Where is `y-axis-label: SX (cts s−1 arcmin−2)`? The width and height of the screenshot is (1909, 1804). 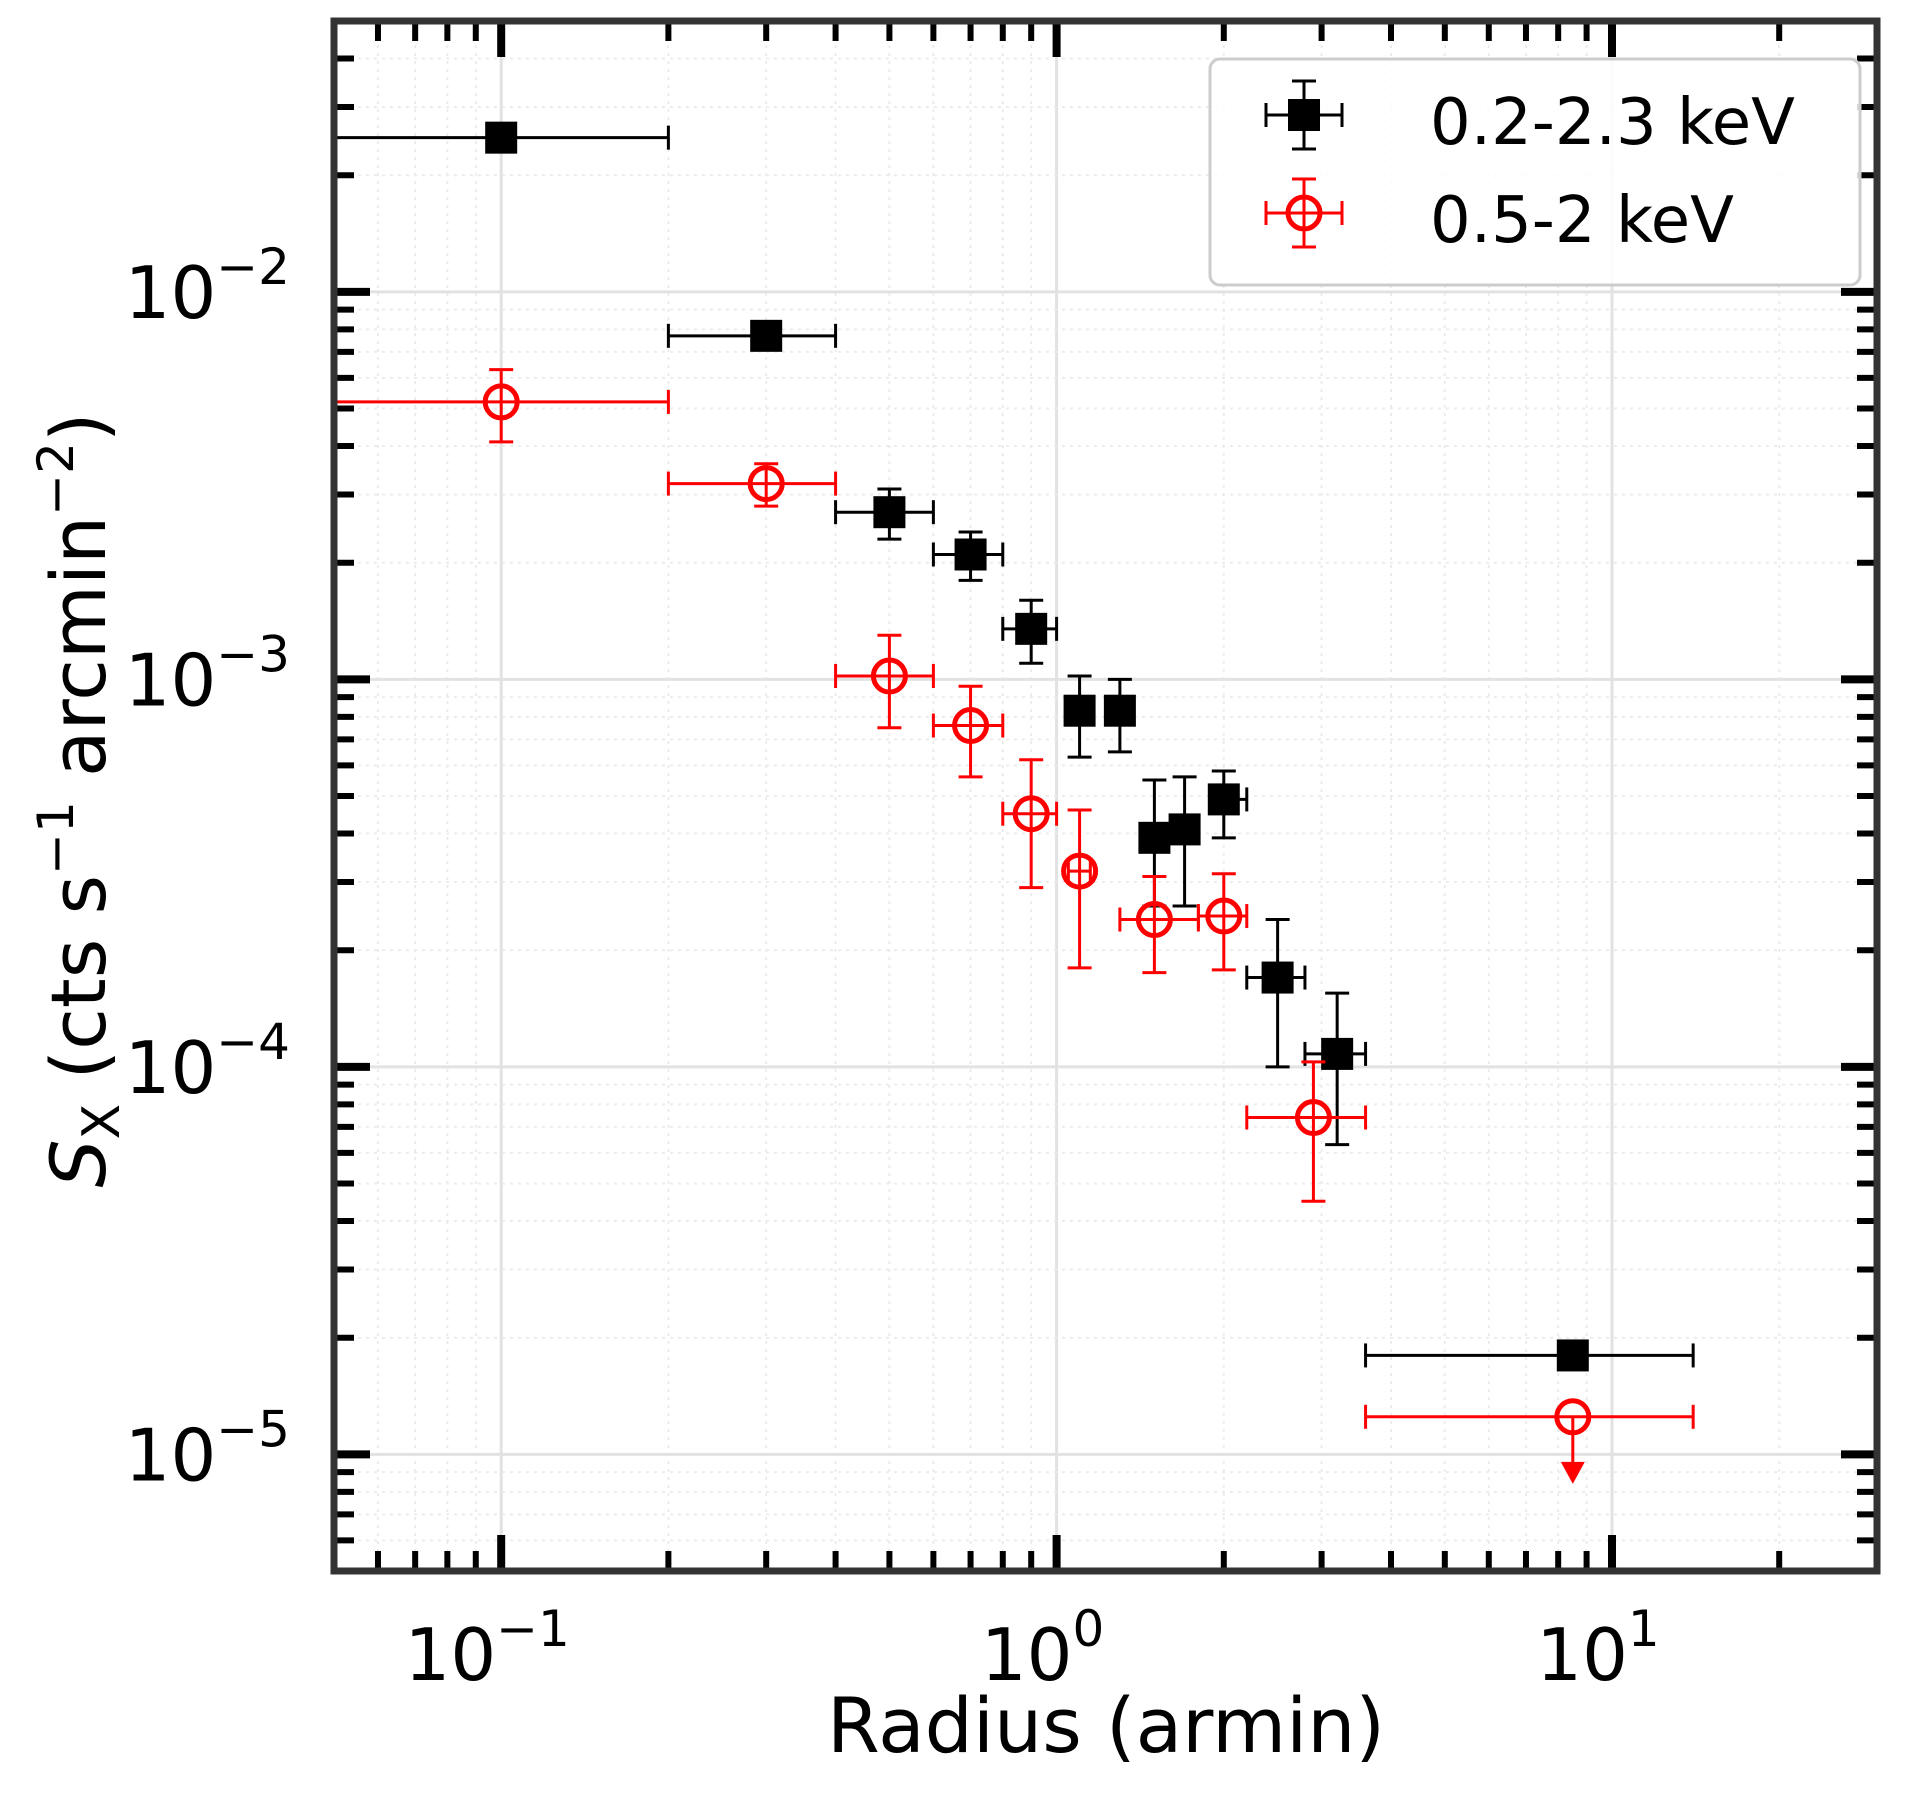 y-axis-label: SX (cts s−1 arcmin−2) is located at coordinates (79, 799).